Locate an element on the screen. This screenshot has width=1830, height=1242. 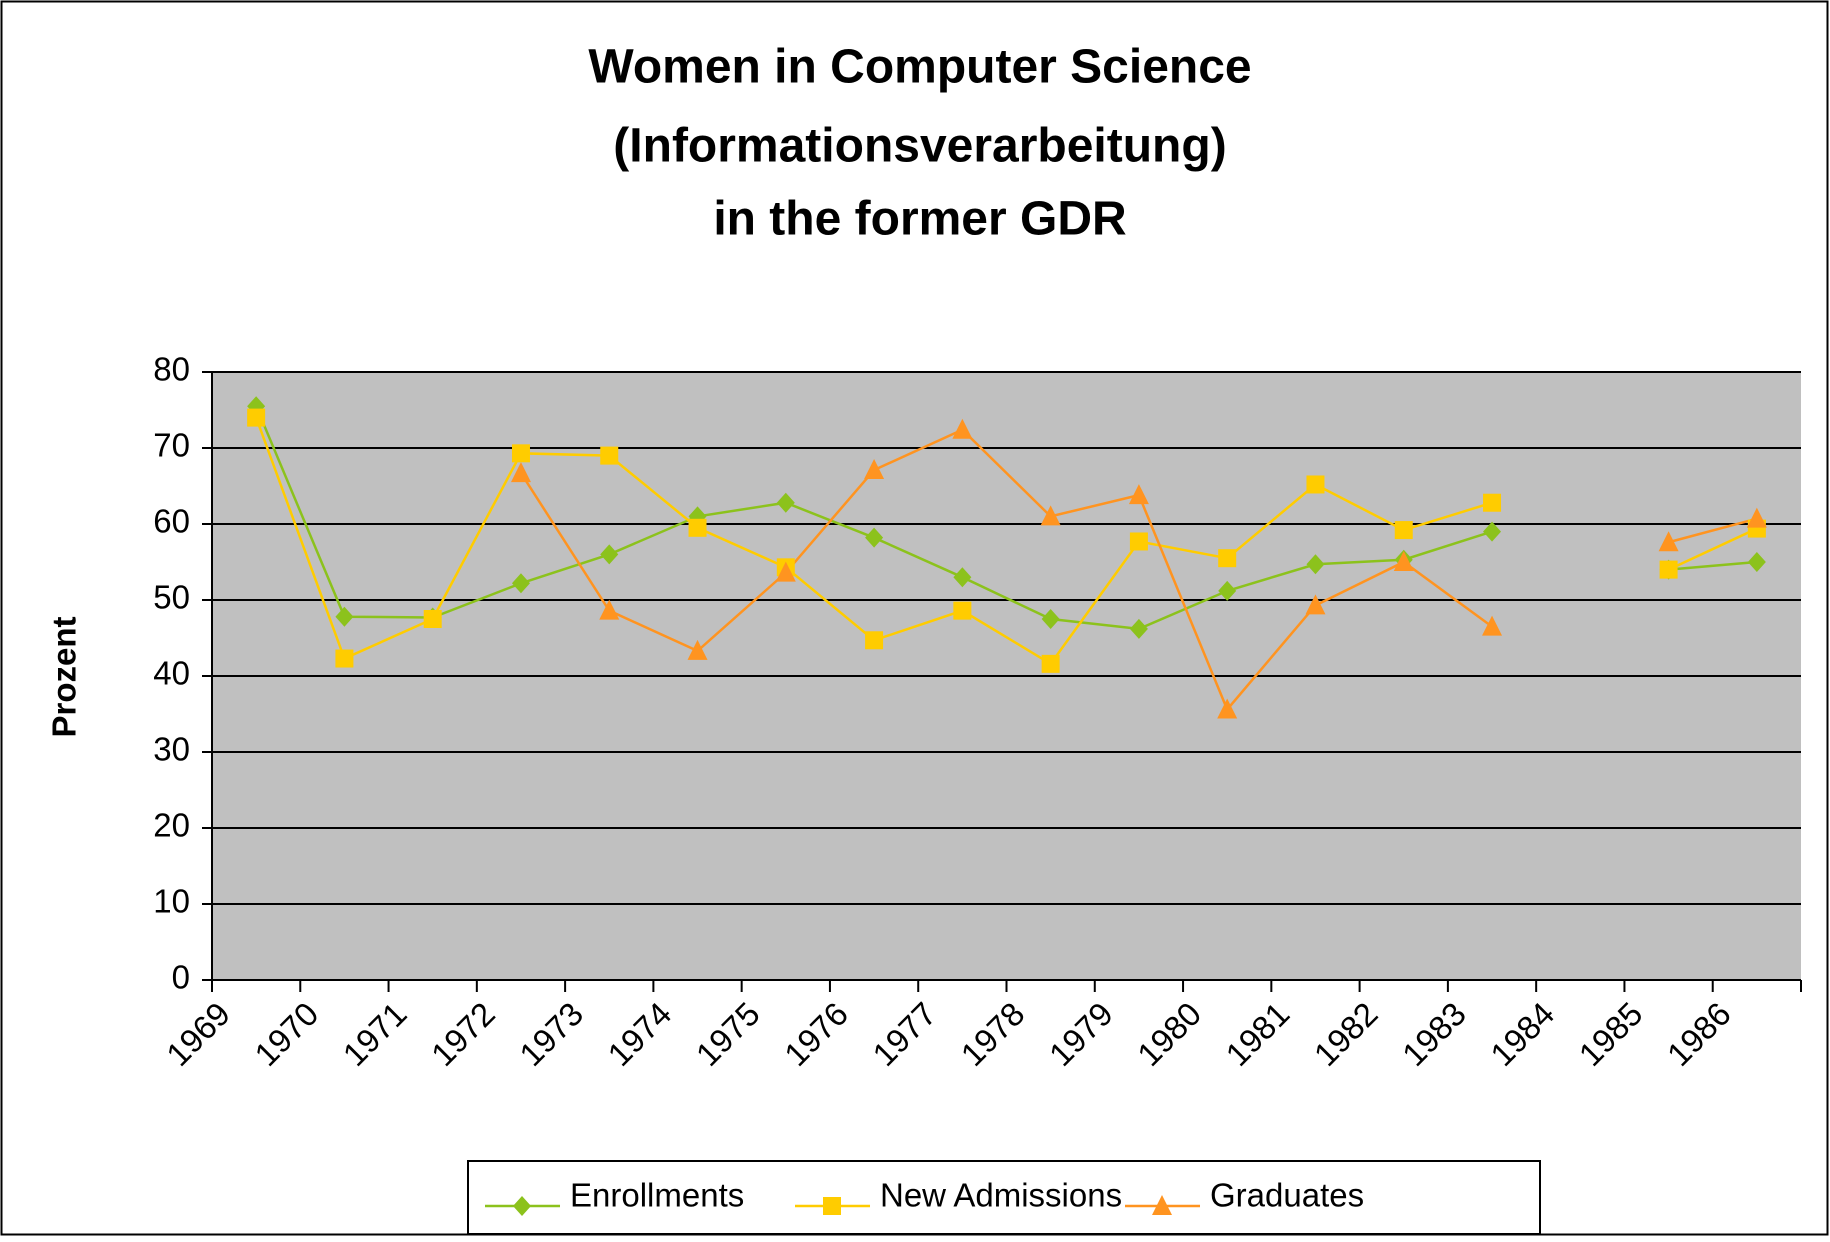
y-axis-label: Prozent is located at coordinates (64, 676).